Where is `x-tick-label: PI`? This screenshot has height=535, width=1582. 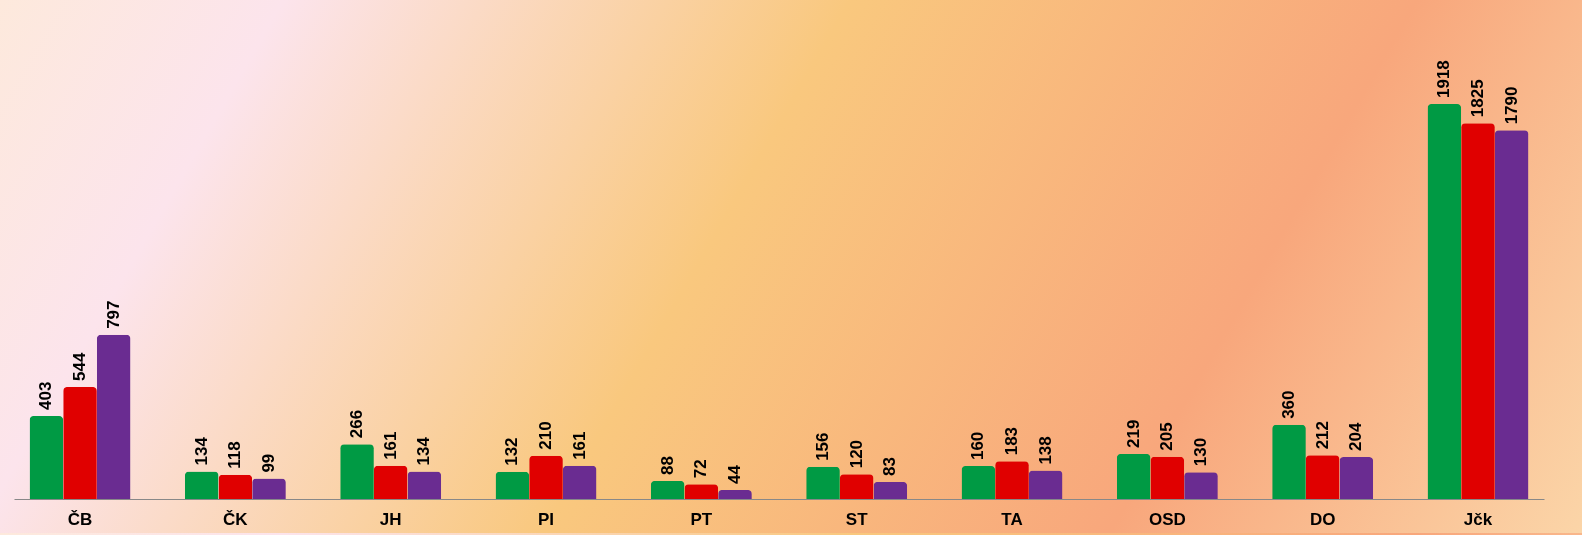 x-tick-label: PI is located at coordinates (546, 519).